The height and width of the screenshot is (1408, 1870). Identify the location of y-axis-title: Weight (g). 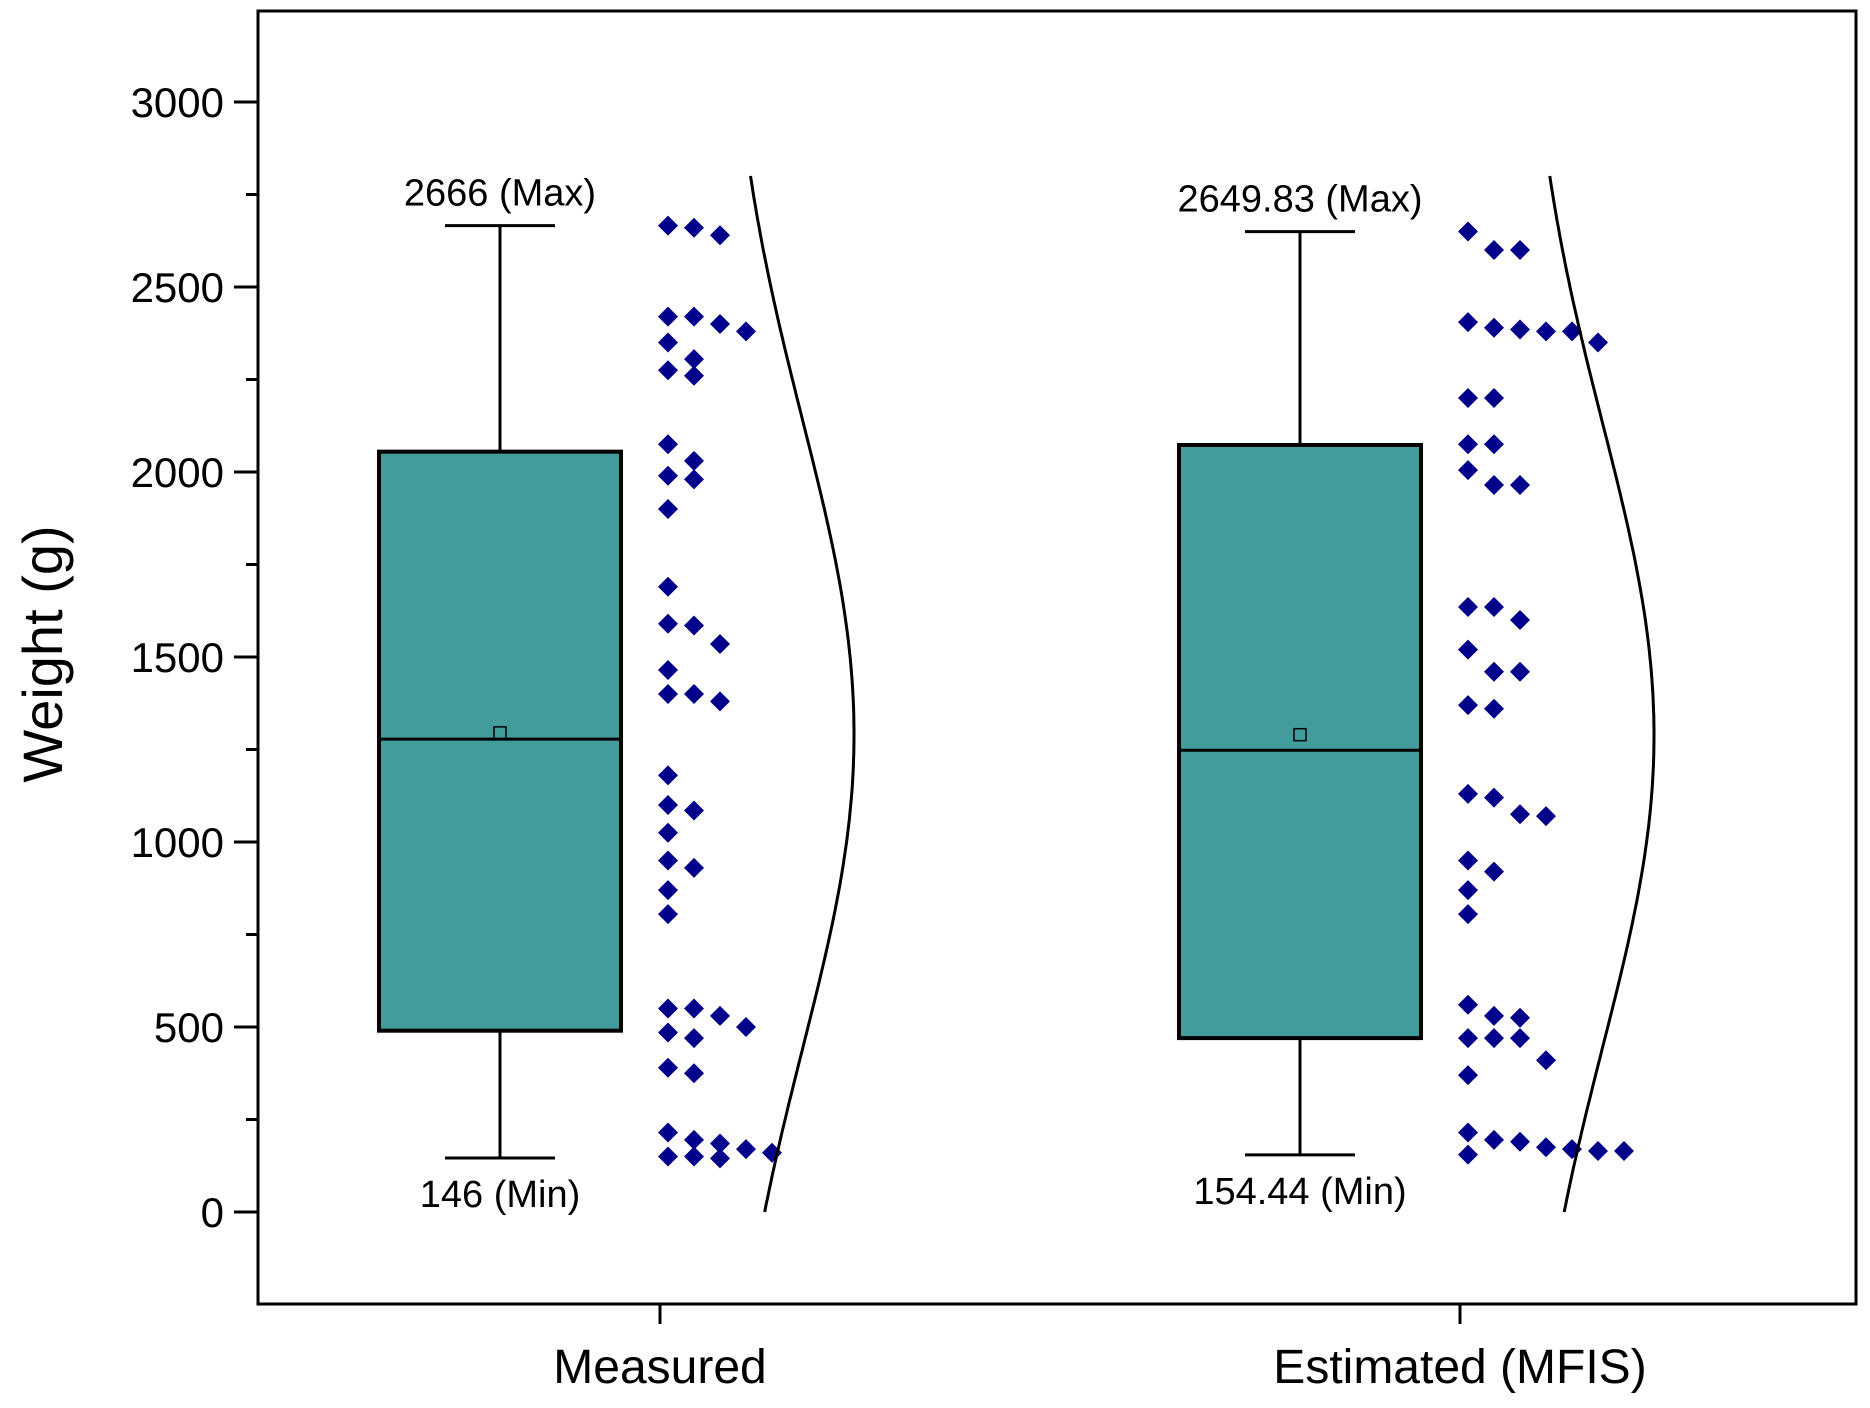
(42, 653).